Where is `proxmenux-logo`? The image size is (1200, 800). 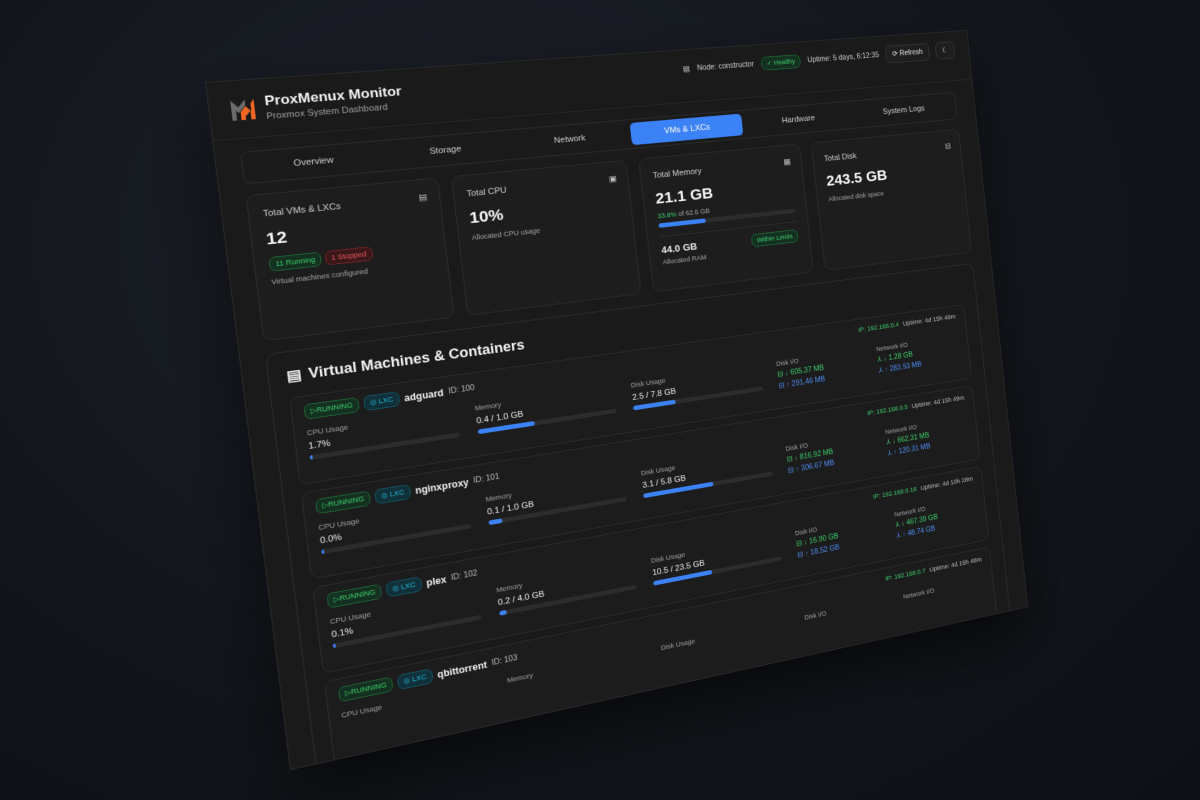 proxmenux-logo is located at coordinates (243, 109).